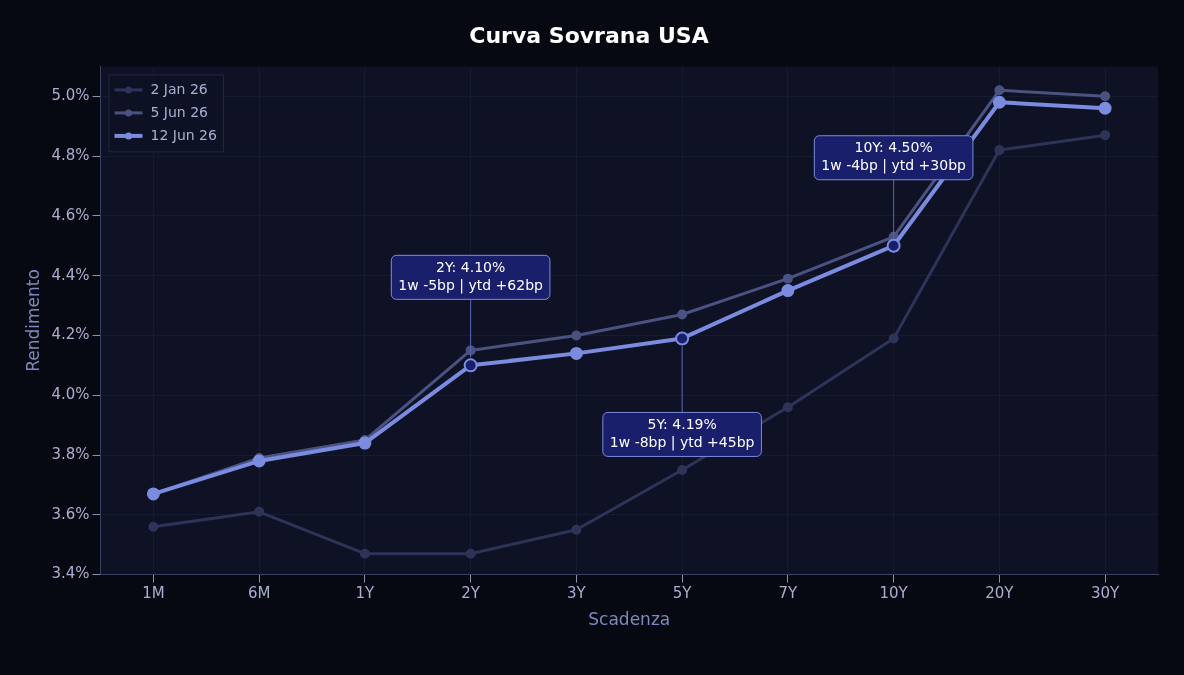 This screenshot has width=1184, height=675. Describe the element at coordinates (70, 154) in the screenshot. I see `y-tick-label: 4.8%` at that location.